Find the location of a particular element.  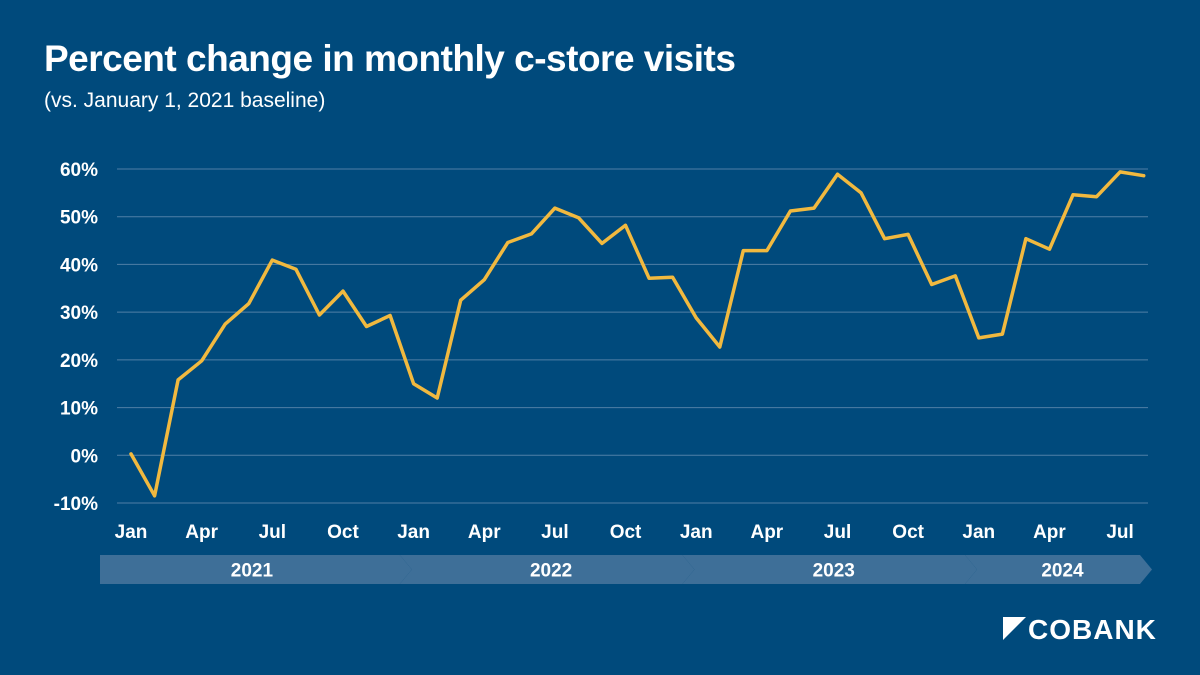

chart-subtitle: (vs. January 1, 2021 baseline) is located at coordinates (185, 100).